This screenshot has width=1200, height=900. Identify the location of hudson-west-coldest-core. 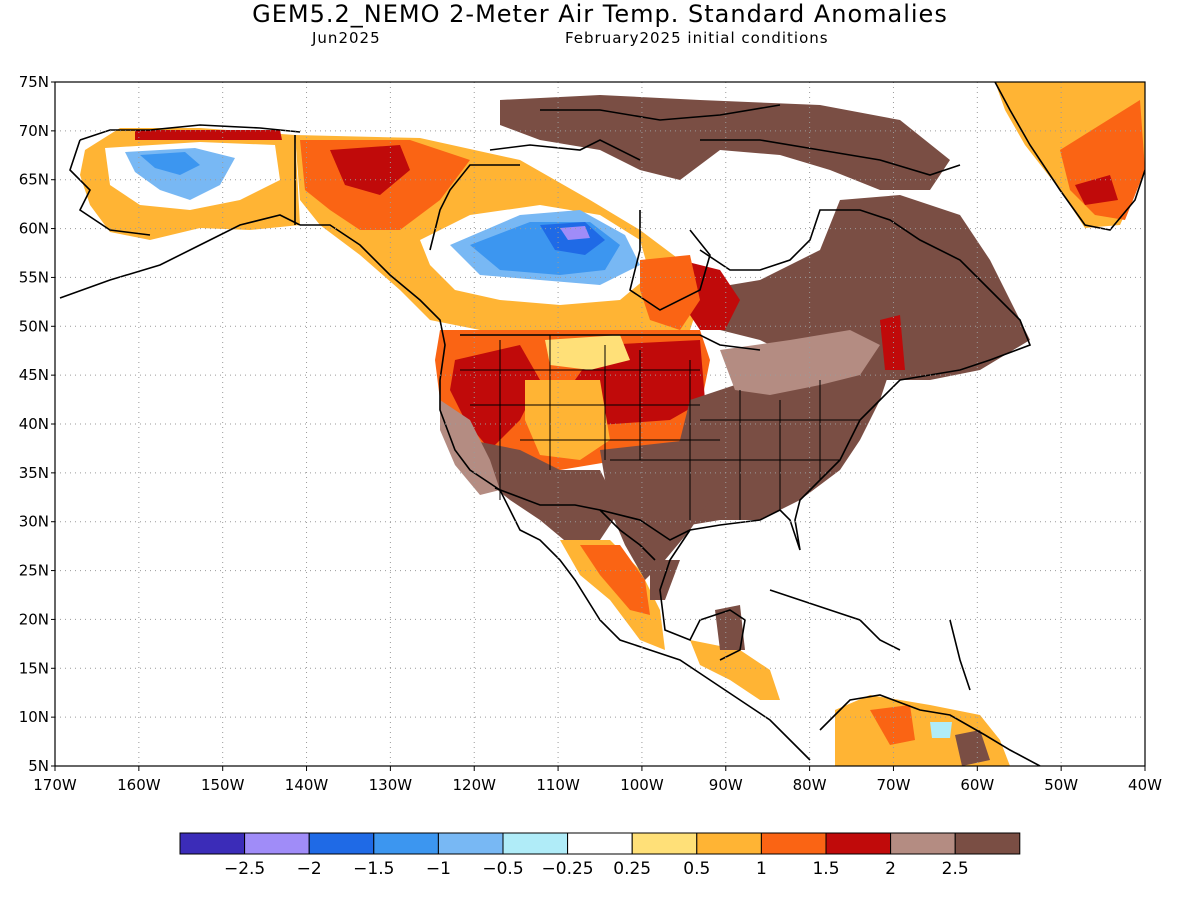
(575, 233).